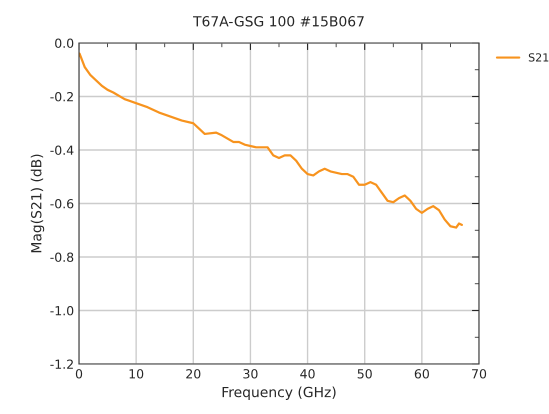  I want to click on y-tick-label: -0.6, so click(62, 203).